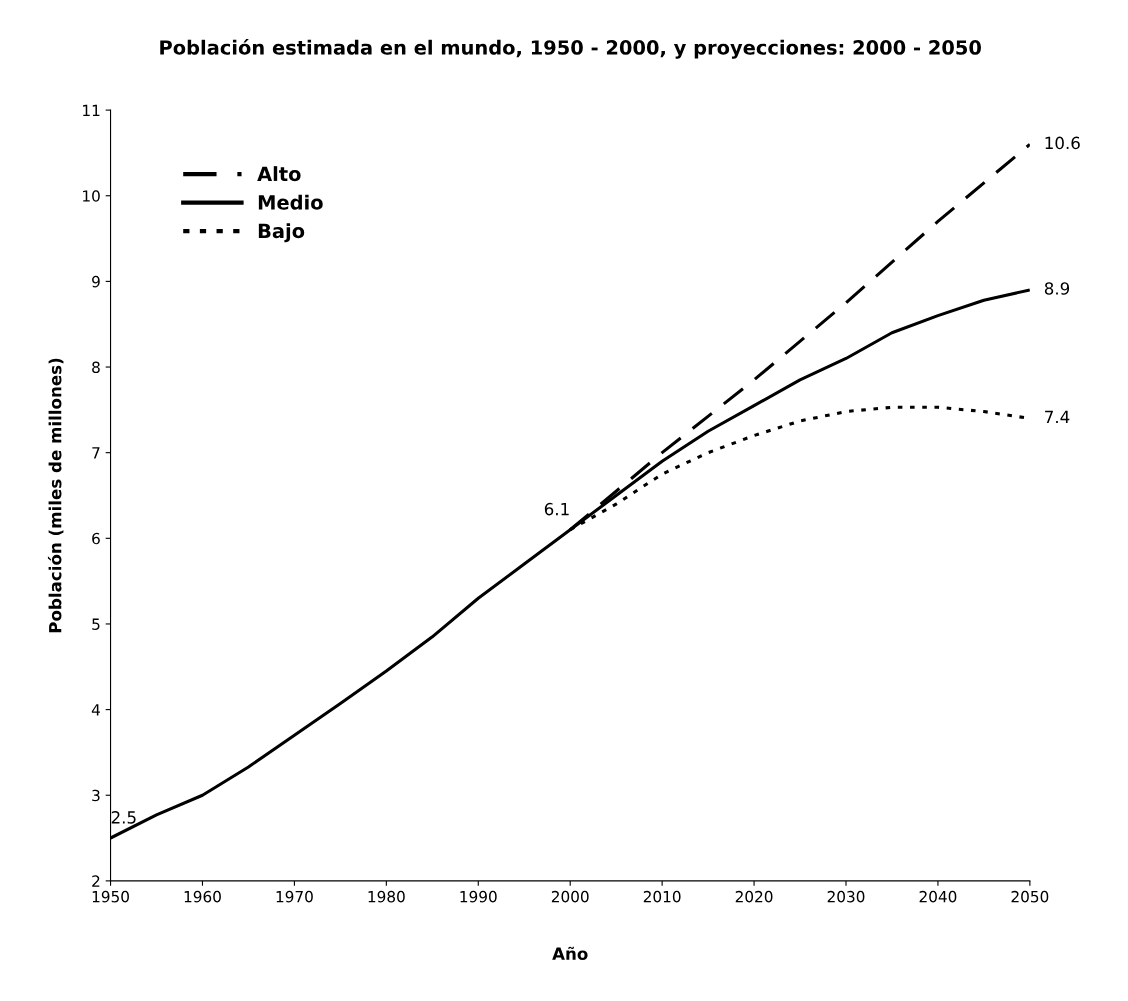 This screenshot has width=1128, height=1001. What do you see at coordinates (846, 896) in the screenshot?
I see `x-tick-label: 2030` at bounding box center [846, 896].